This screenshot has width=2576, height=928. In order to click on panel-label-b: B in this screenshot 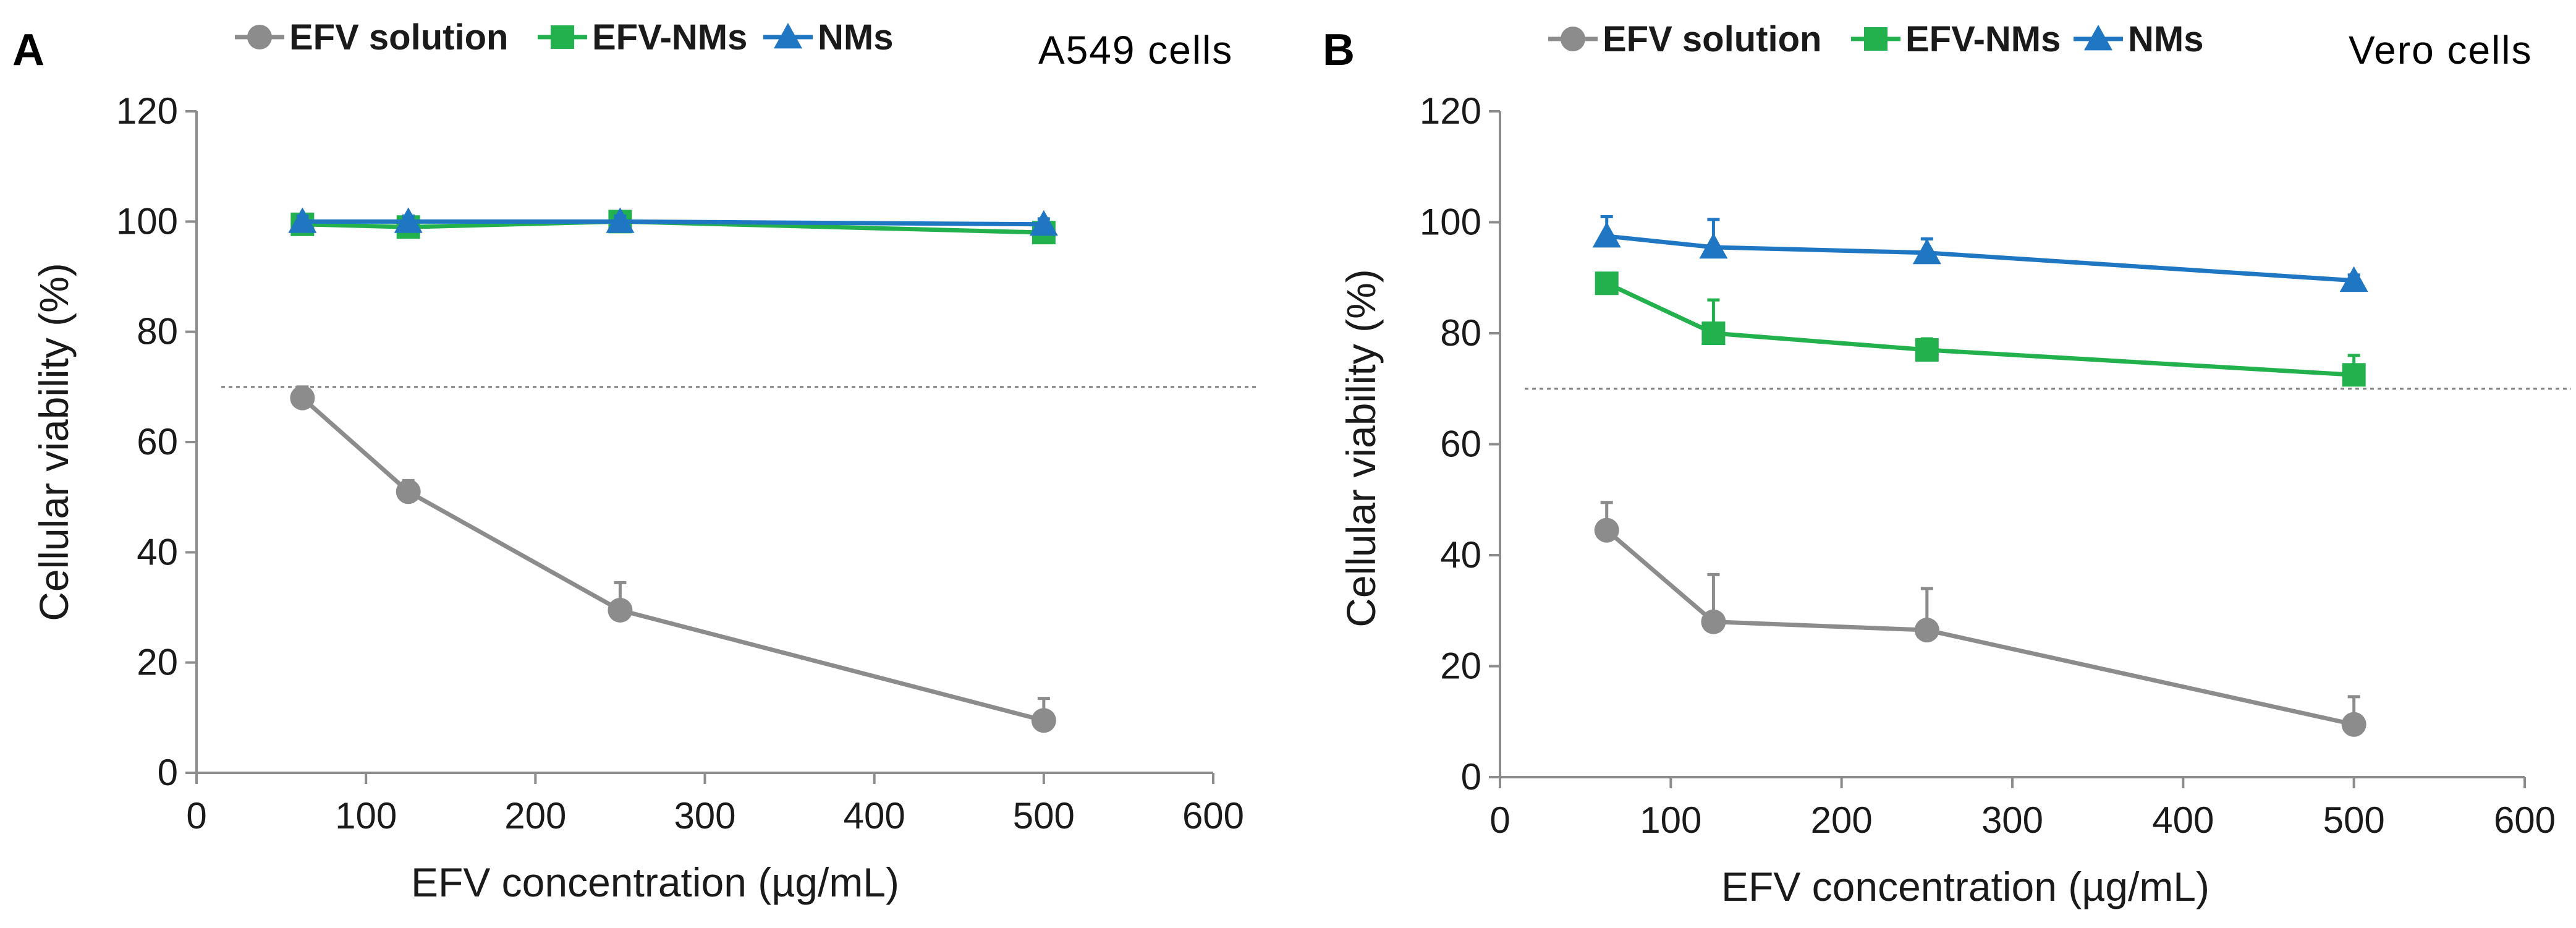, I will do `click(1339, 50)`.